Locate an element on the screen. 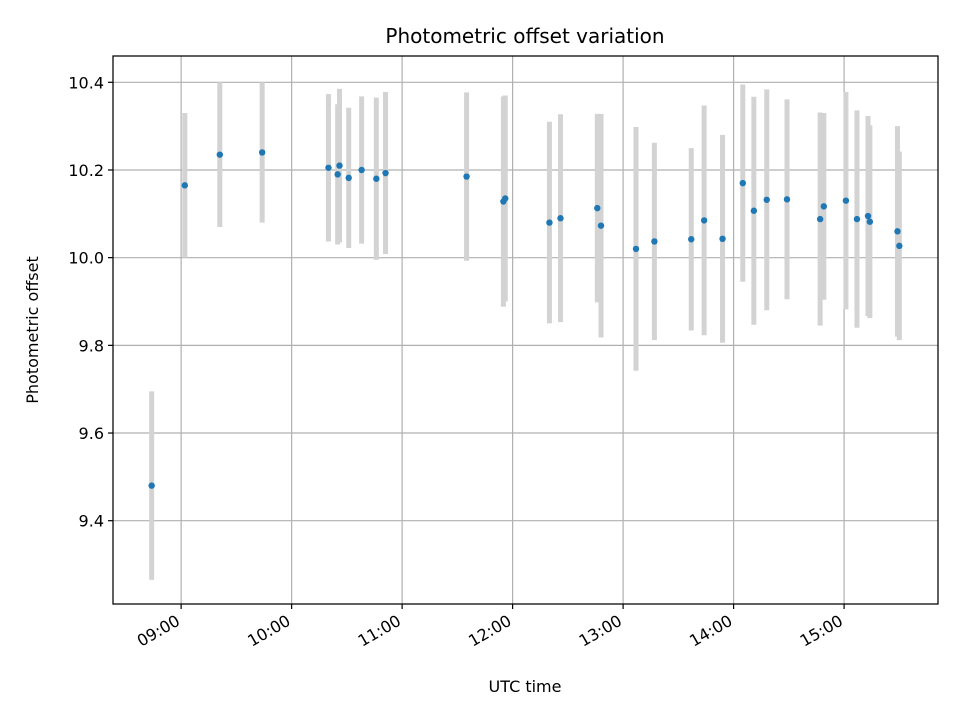 Image resolution: width=960 pixels, height=720 pixels. y-tick-label: 10.4 is located at coordinates (86, 82).